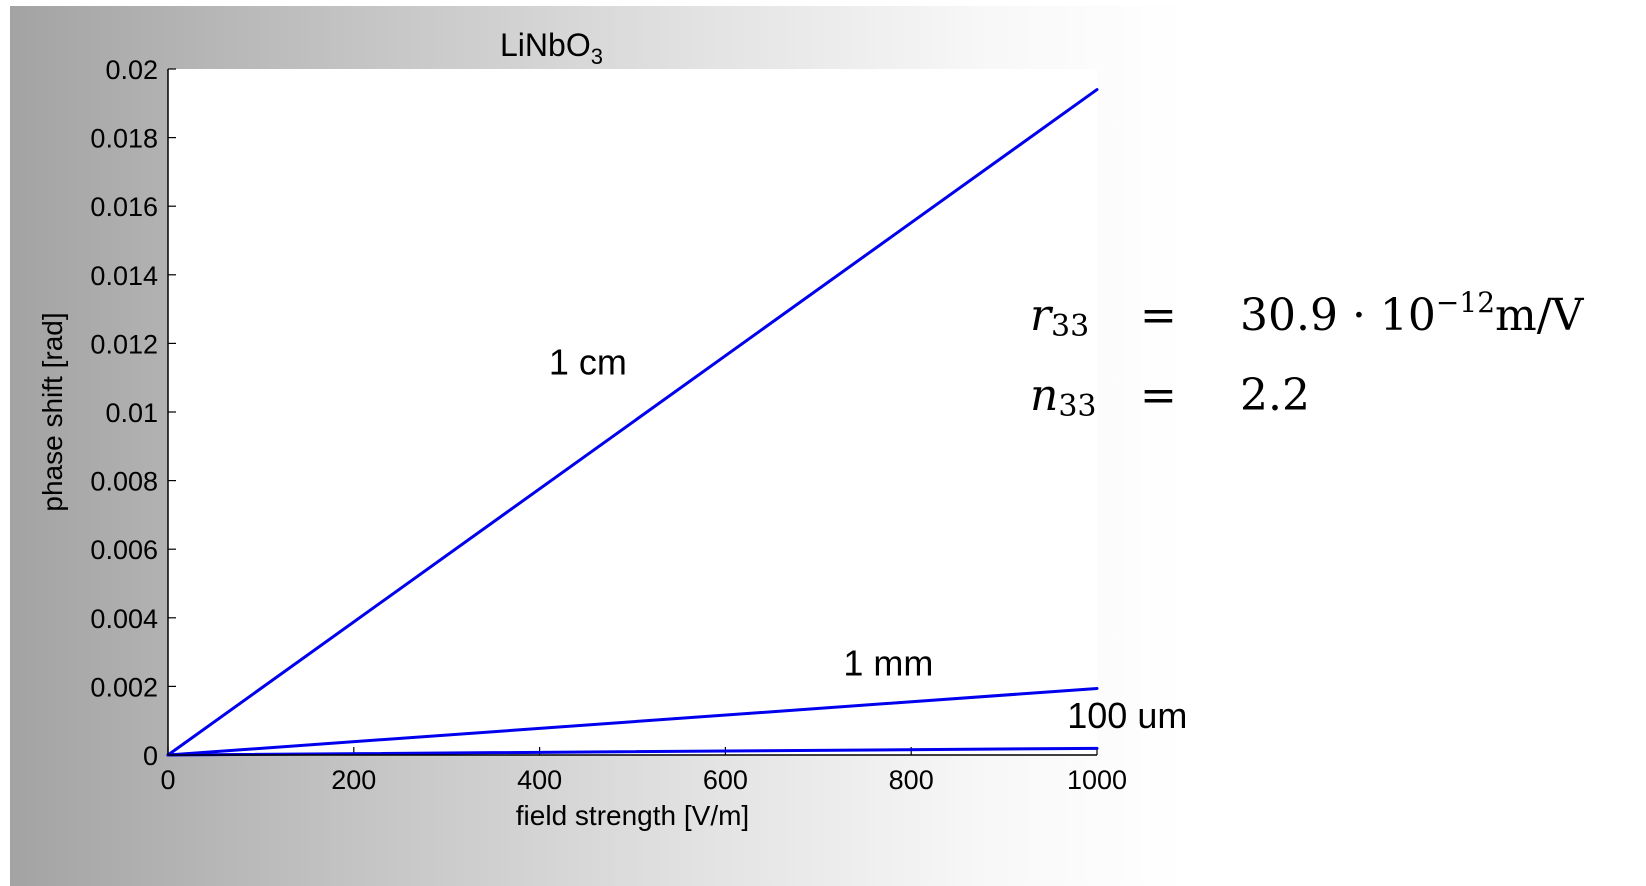 This screenshot has height=886, width=1646. Describe the element at coordinates (124, 207) in the screenshot. I see `y-tick-label: 0.016` at that location.